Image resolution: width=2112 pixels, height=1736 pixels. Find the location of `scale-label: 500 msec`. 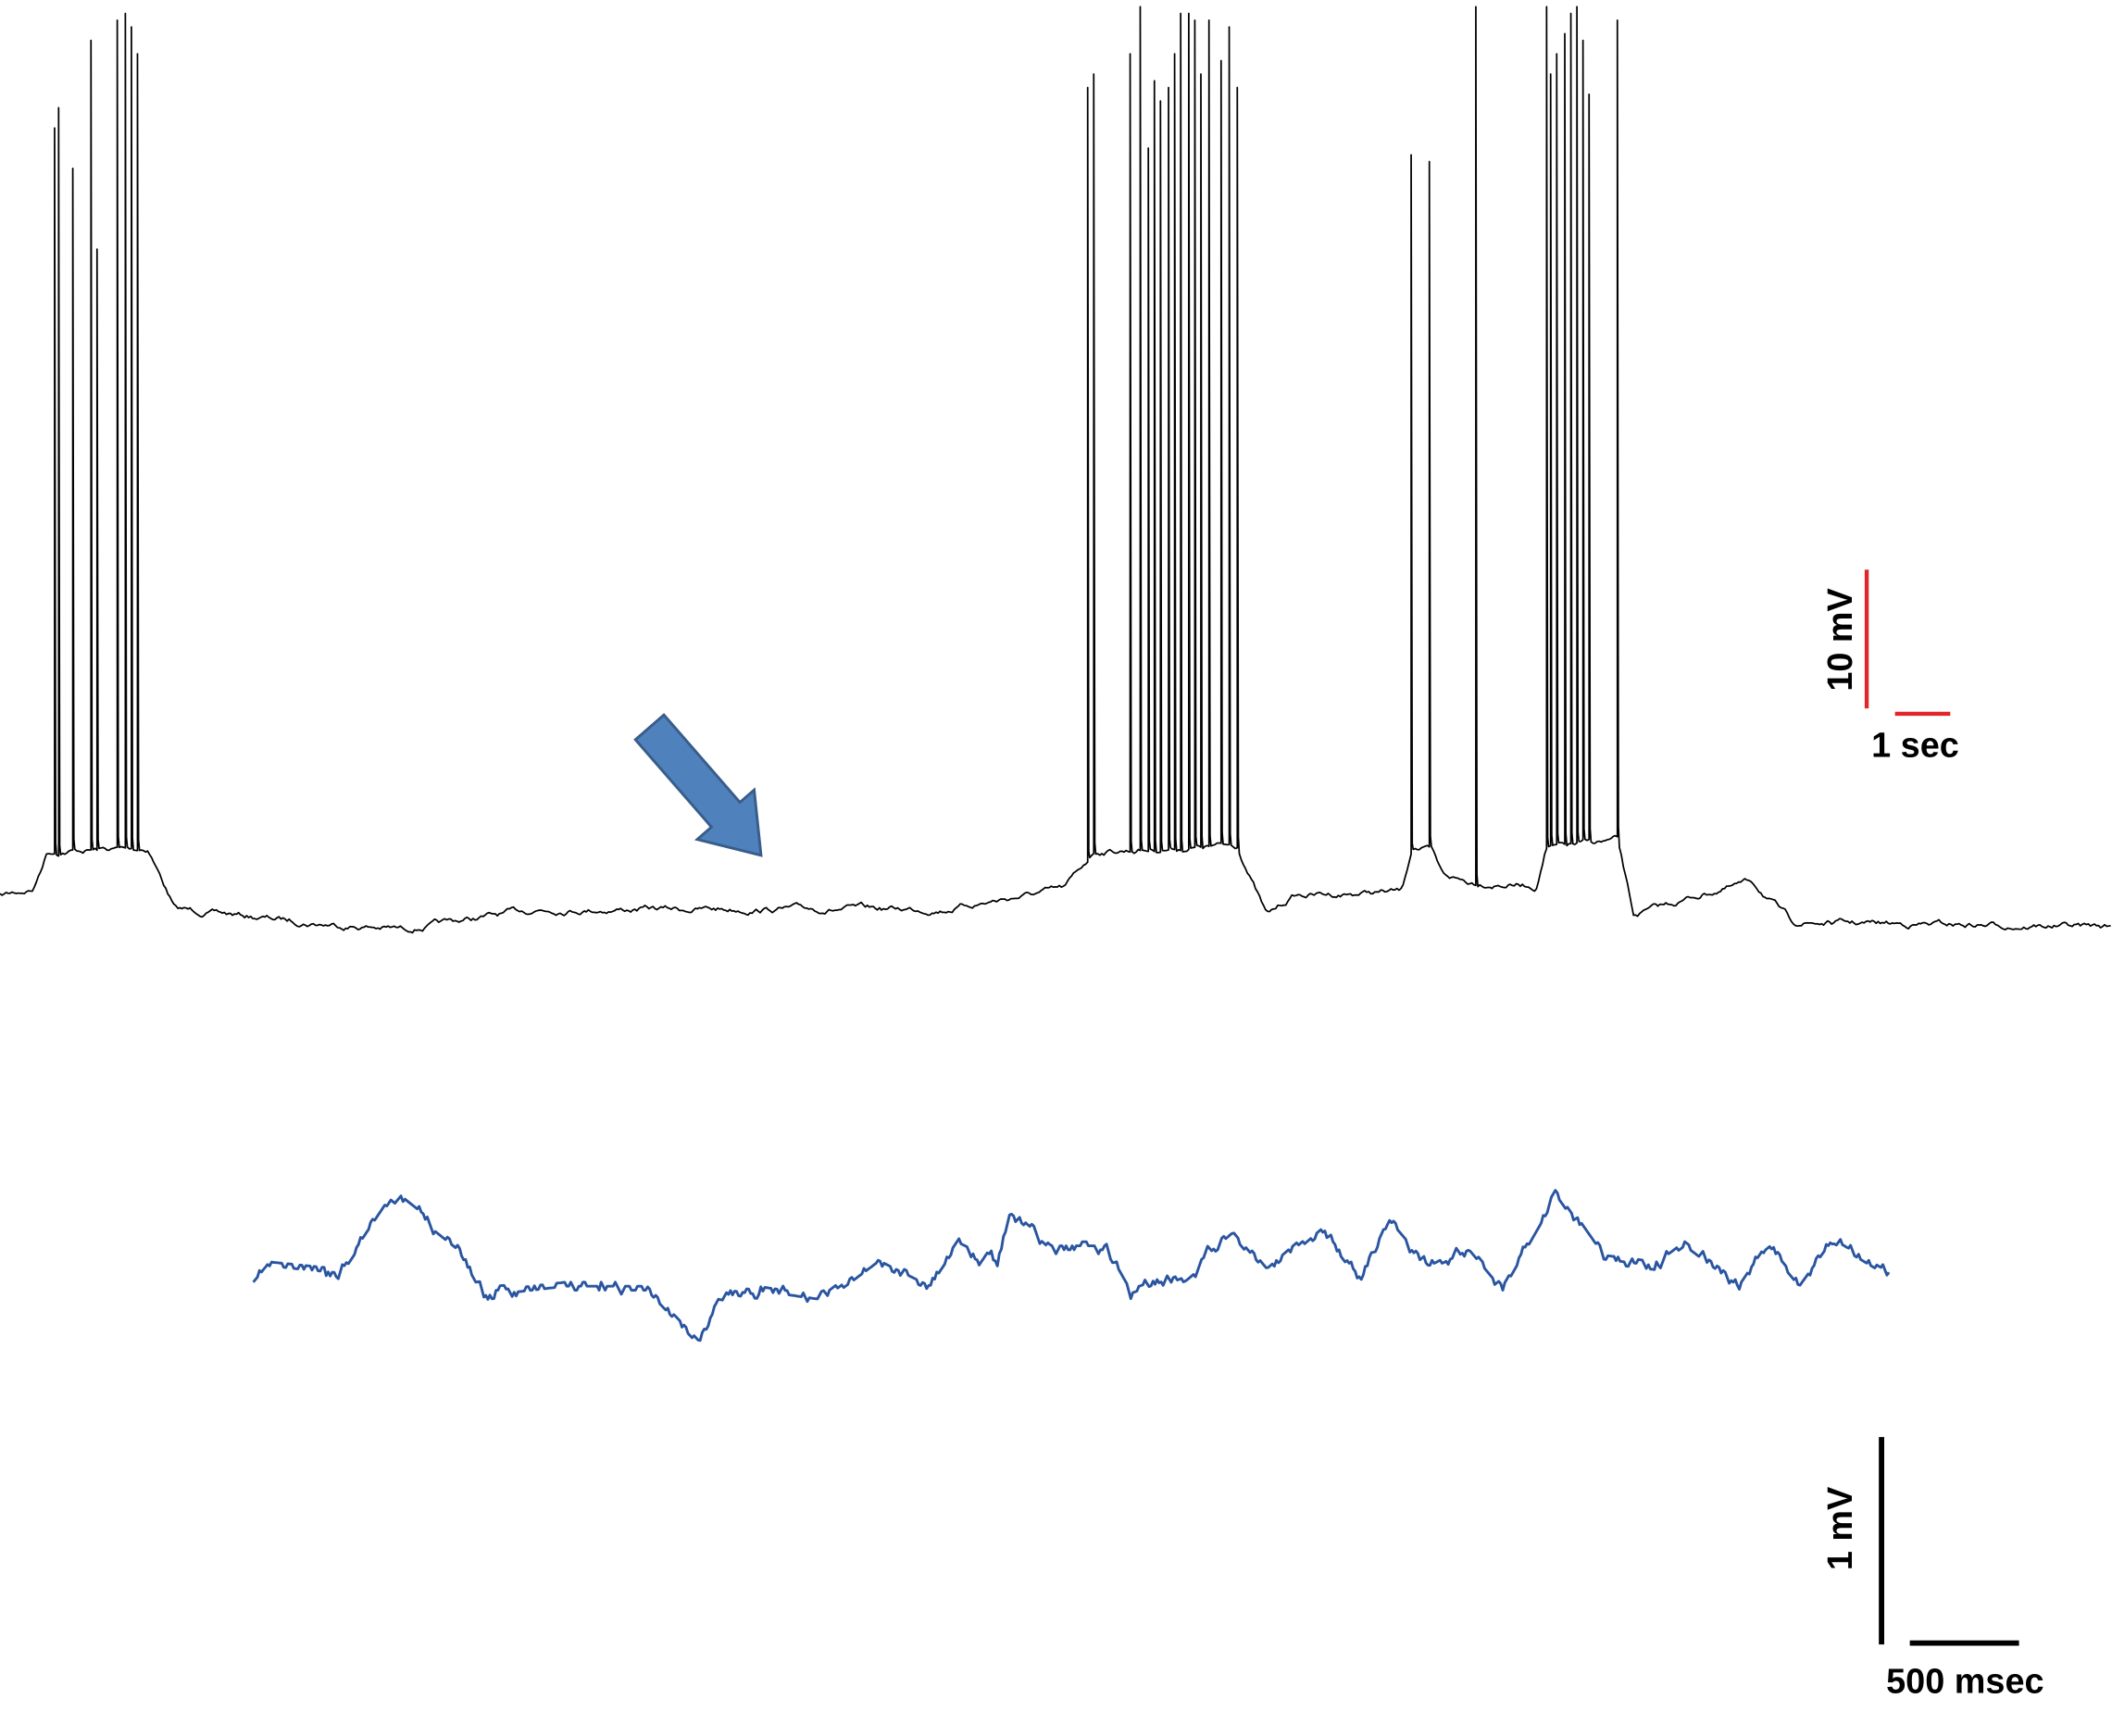

scale-label: 500 msec is located at coordinates (1964, 1681).